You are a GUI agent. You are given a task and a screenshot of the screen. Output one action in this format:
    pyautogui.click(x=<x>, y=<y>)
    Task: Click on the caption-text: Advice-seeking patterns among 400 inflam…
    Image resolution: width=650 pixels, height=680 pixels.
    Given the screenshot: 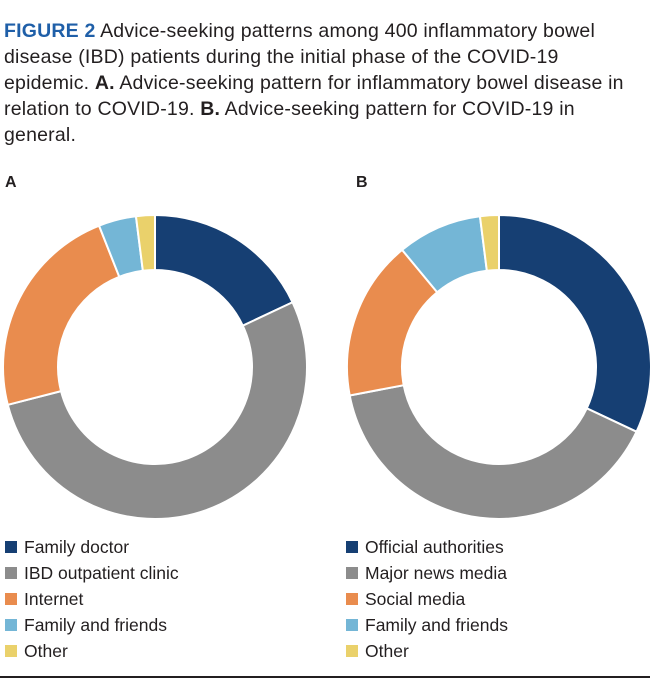 What is the action you would take?
    pyautogui.click(x=299, y=57)
    